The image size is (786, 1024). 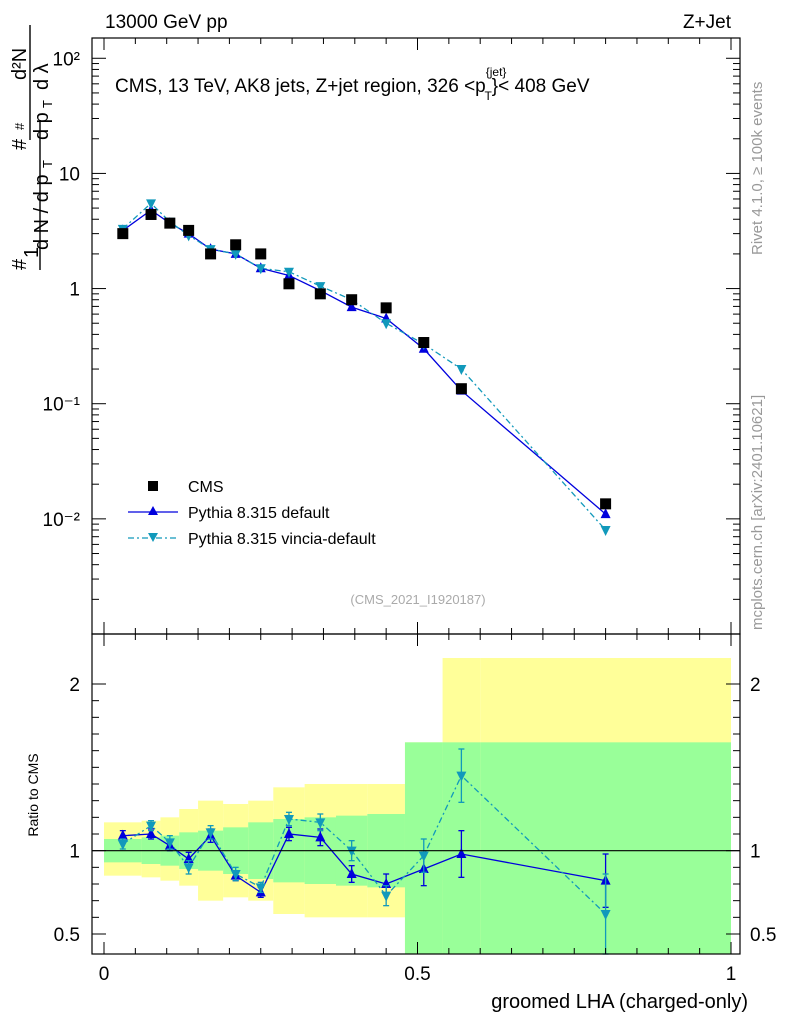 What do you see at coordinates (42, 212) in the screenshot?
I see `svg-text: d N / d p` at bounding box center [42, 212].